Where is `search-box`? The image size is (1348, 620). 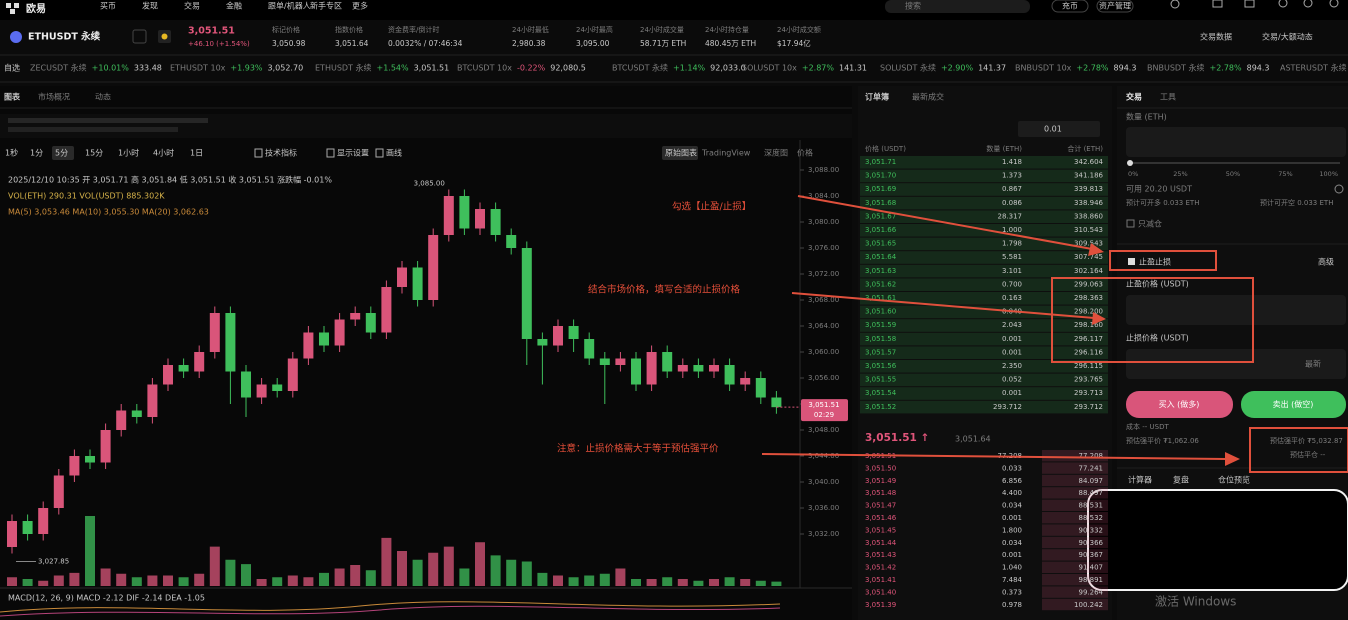
search-box is located at coordinates (957, 6).